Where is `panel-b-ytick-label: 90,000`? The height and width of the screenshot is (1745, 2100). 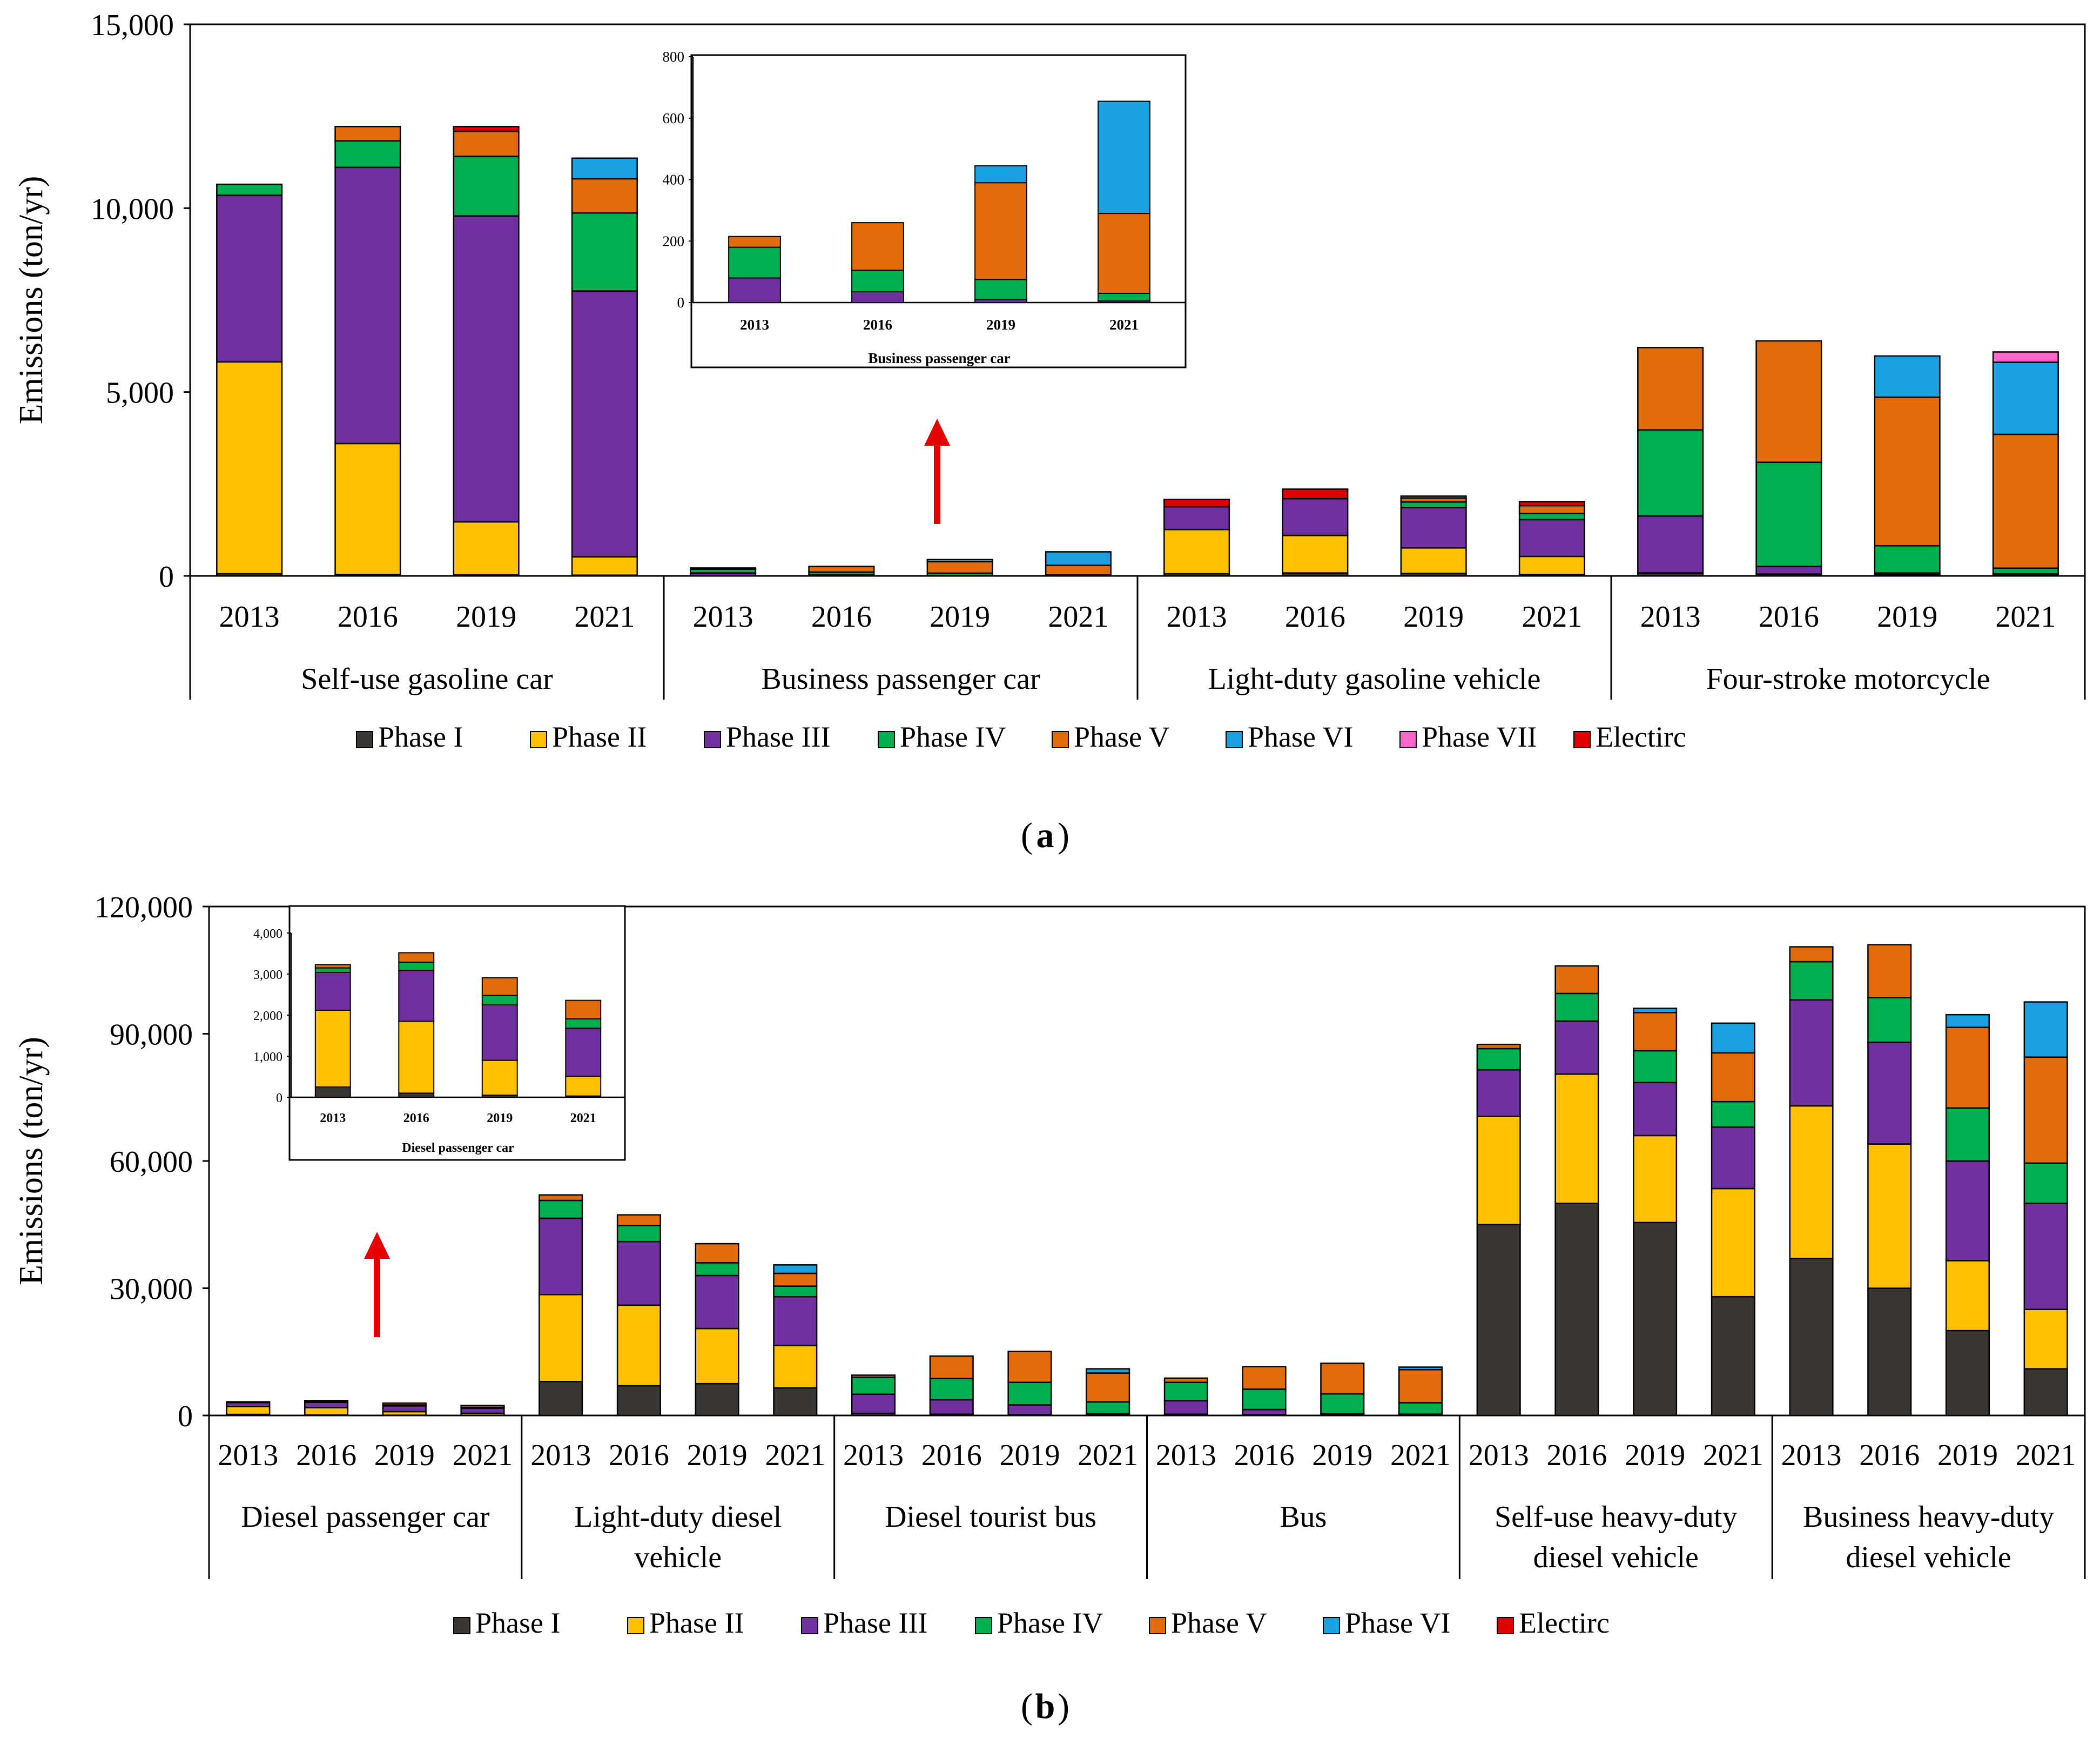
panel-b-ytick-label: 90,000 is located at coordinates (151, 1035).